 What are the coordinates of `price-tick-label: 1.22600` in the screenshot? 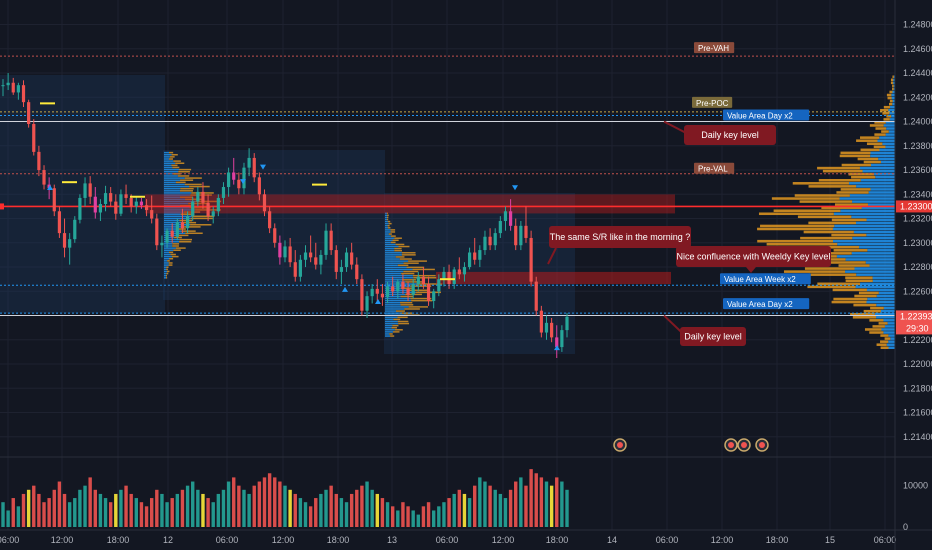 It's located at (917, 291).